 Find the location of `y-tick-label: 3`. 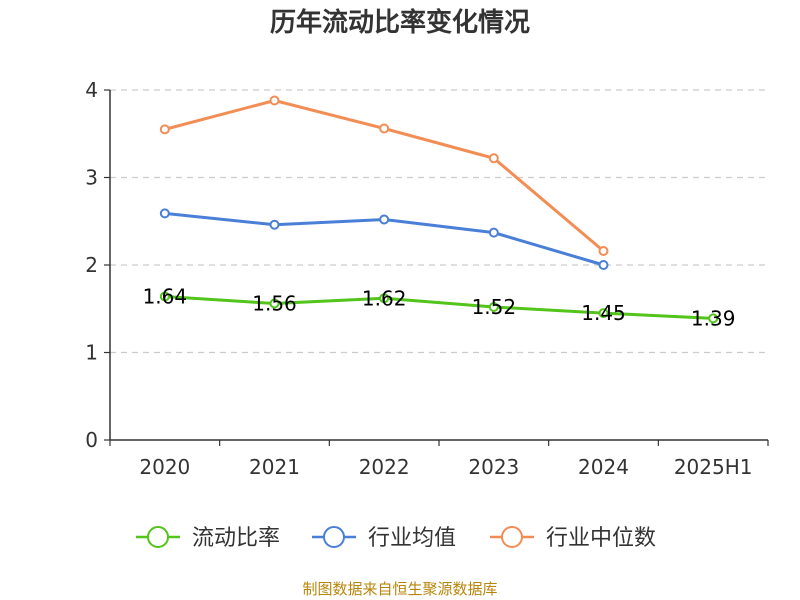

y-tick-label: 3 is located at coordinates (91, 178).